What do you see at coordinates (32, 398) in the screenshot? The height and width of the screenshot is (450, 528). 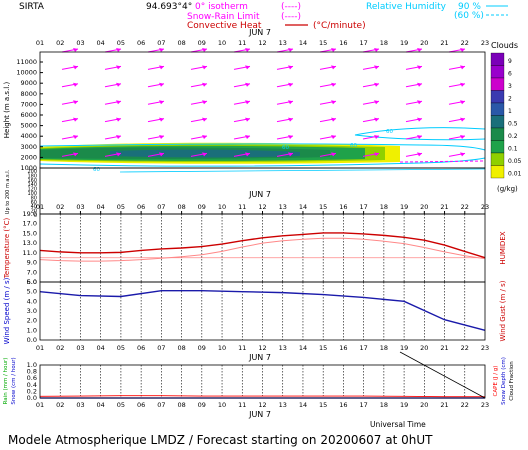 I see `precip-tick-label: 0.0` at bounding box center [32, 398].